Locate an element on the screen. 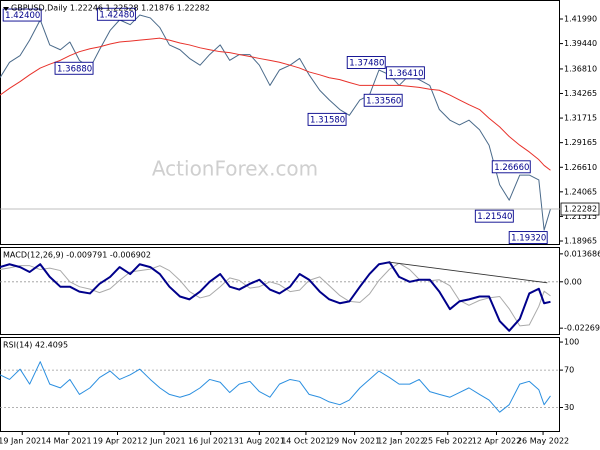  x-tick-label: 29 Nov 2021 is located at coordinates (354, 441).